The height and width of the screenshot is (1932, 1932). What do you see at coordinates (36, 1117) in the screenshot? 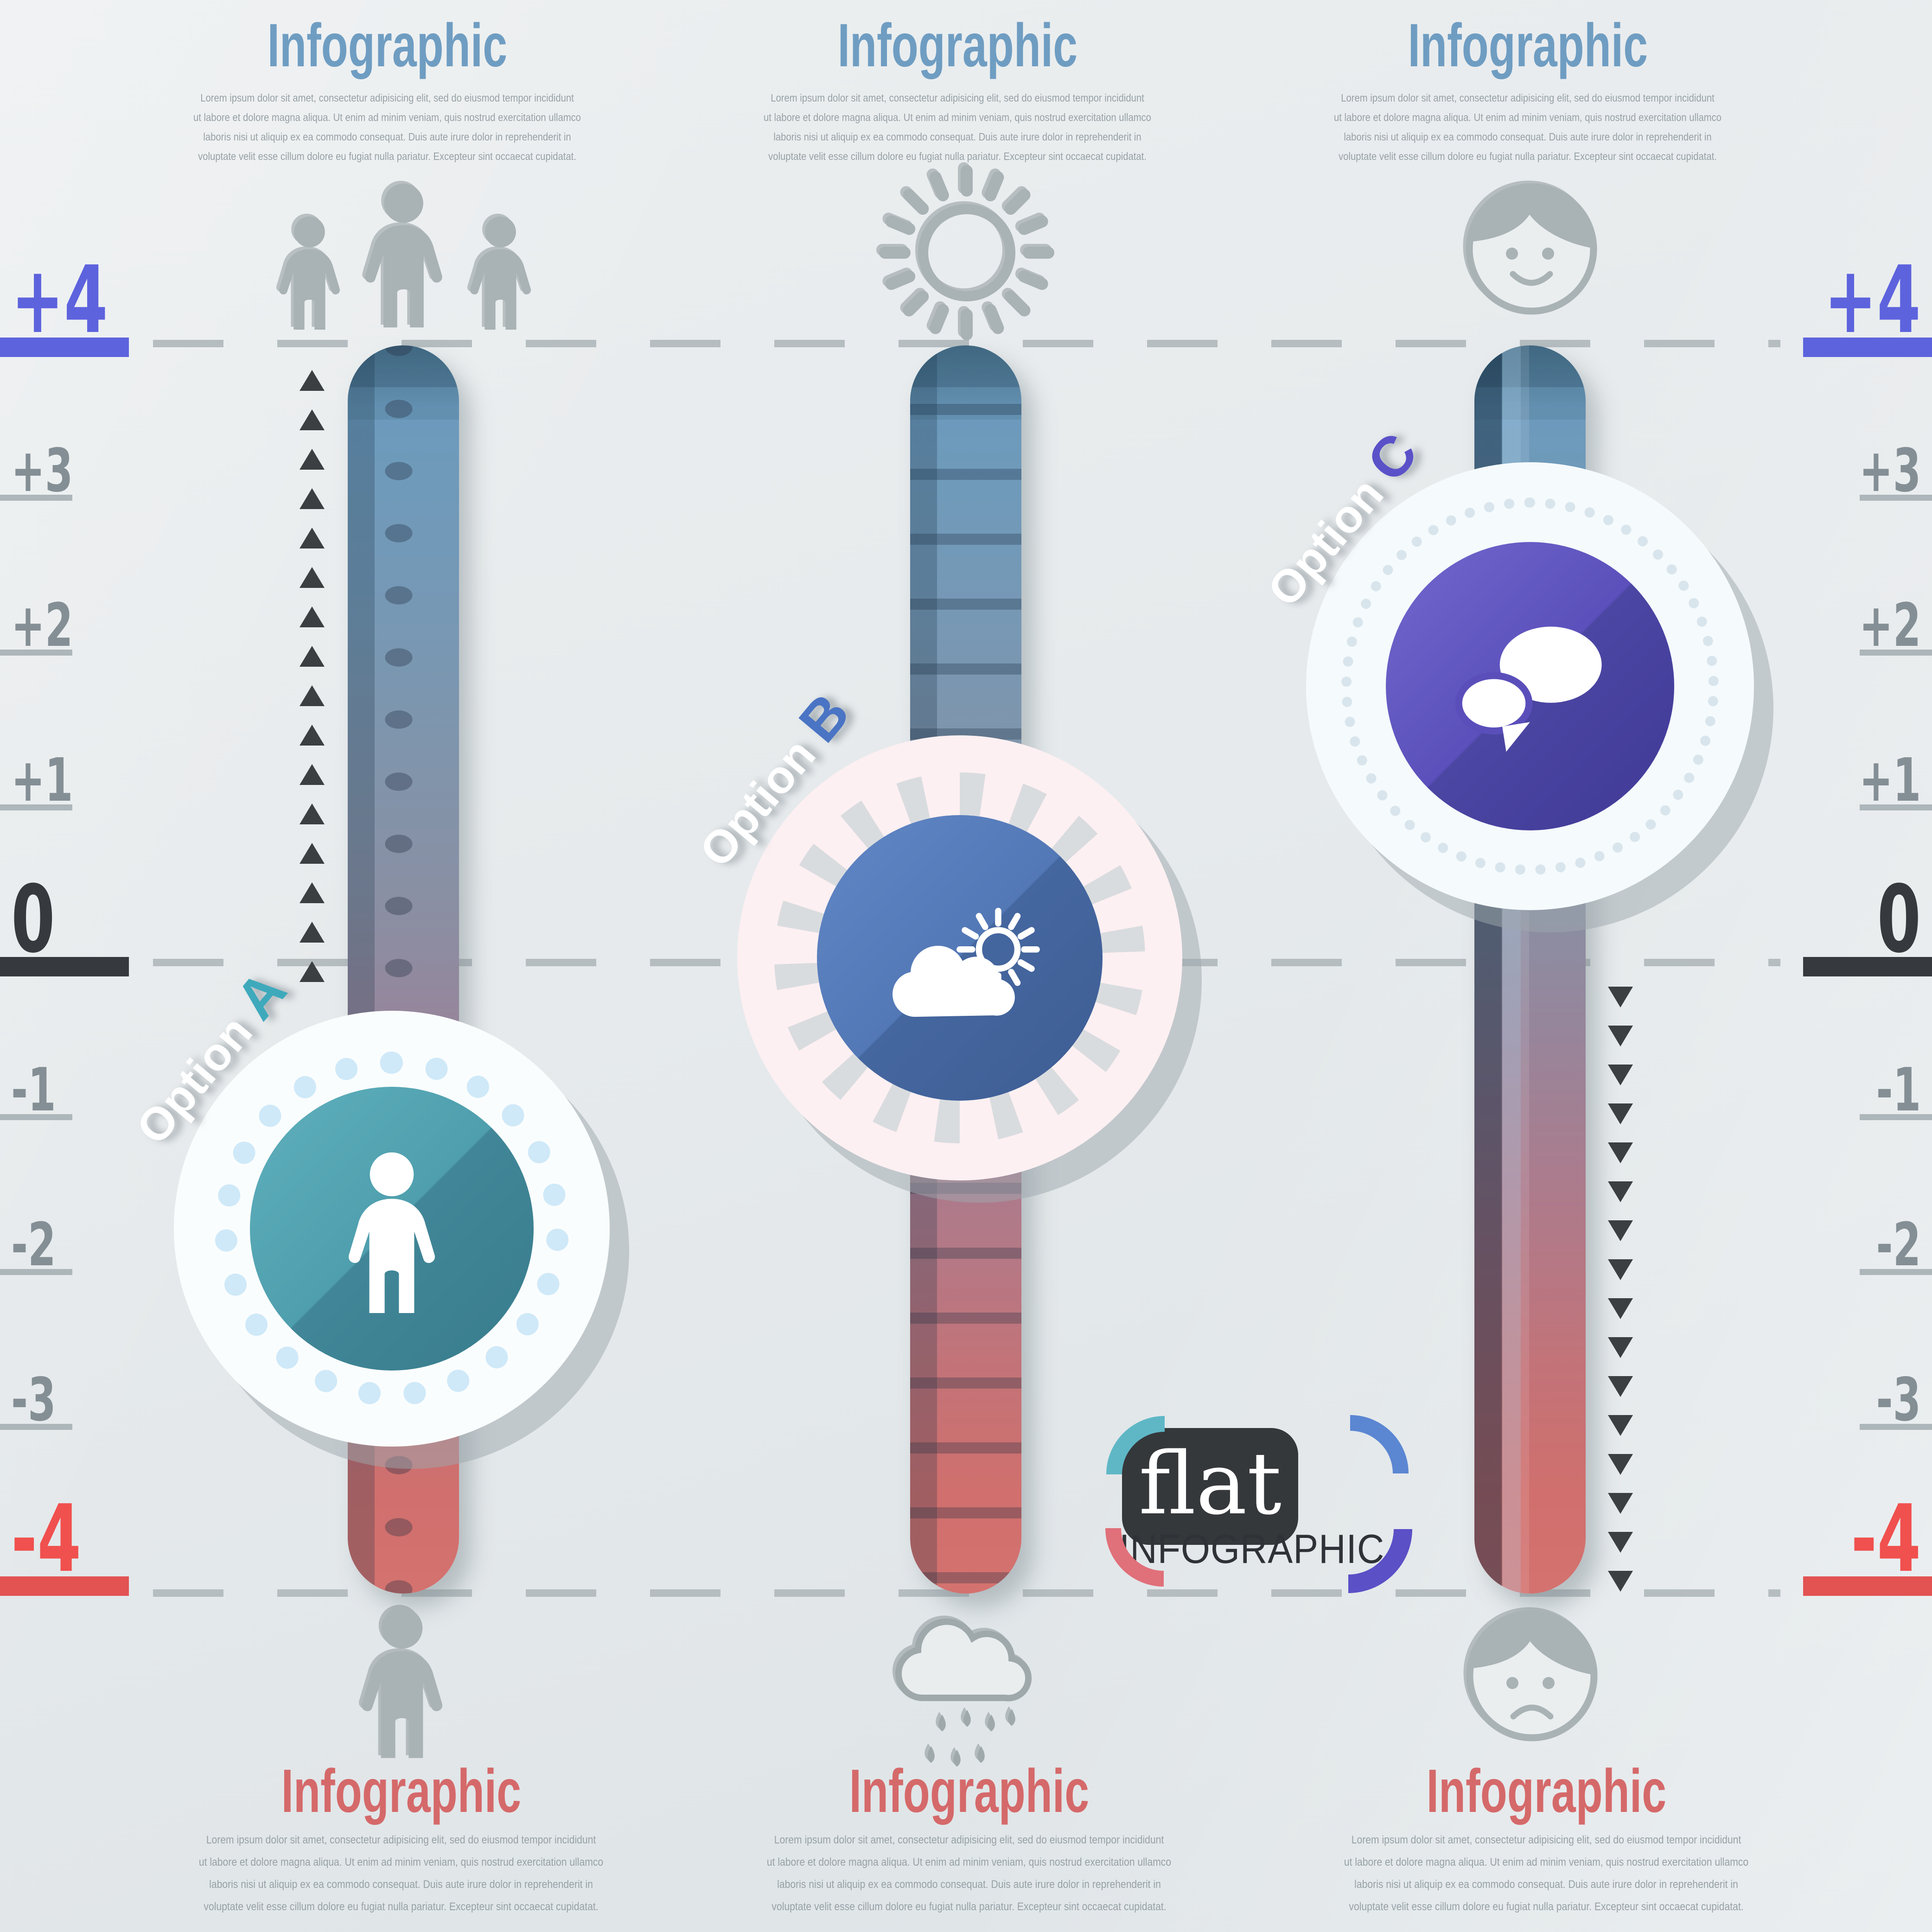
I see `scale-line-left-minus1` at bounding box center [36, 1117].